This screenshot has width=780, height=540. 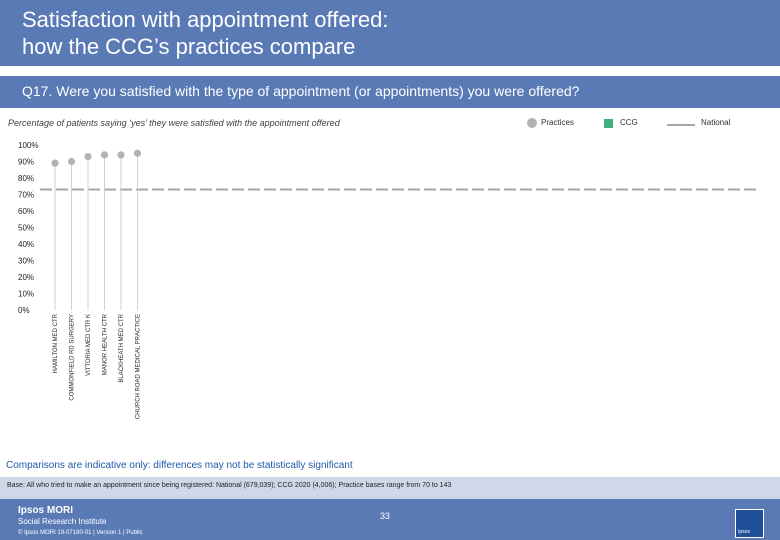 I want to click on category-label: HAMILTON MED CTR, so click(x=56, y=343).